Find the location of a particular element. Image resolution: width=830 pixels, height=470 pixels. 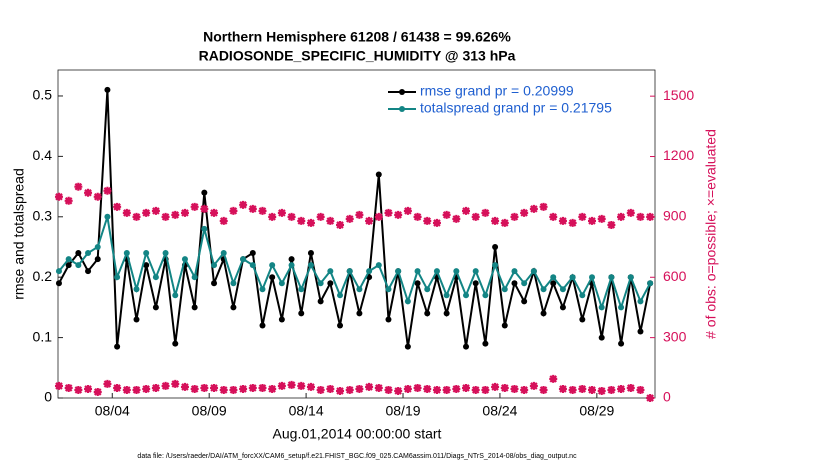

x-tick-label: 08/24 is located at coordinates (499, 411).